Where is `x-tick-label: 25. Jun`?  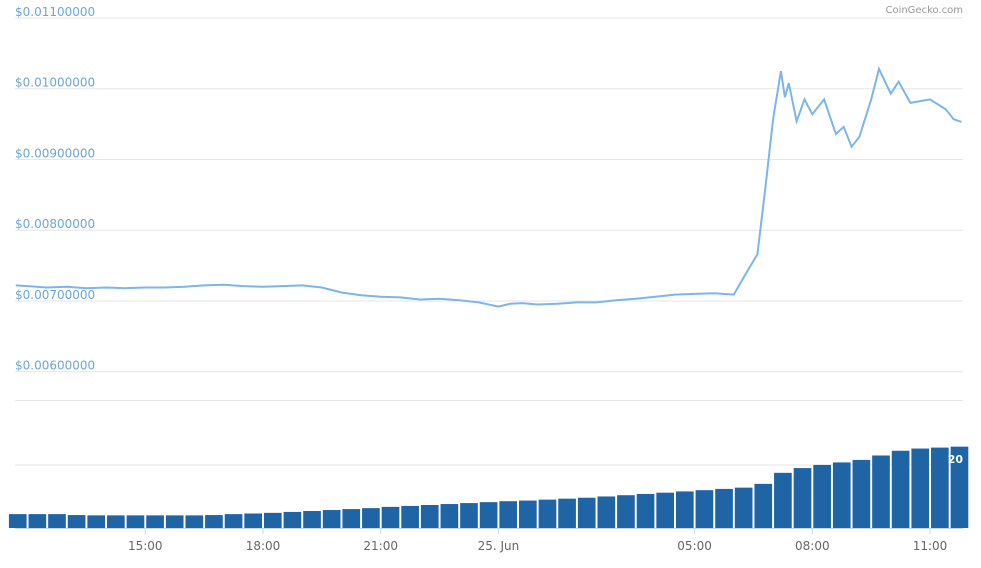 x-tick-label: 25. Jun is located at coordinates (499, 546).